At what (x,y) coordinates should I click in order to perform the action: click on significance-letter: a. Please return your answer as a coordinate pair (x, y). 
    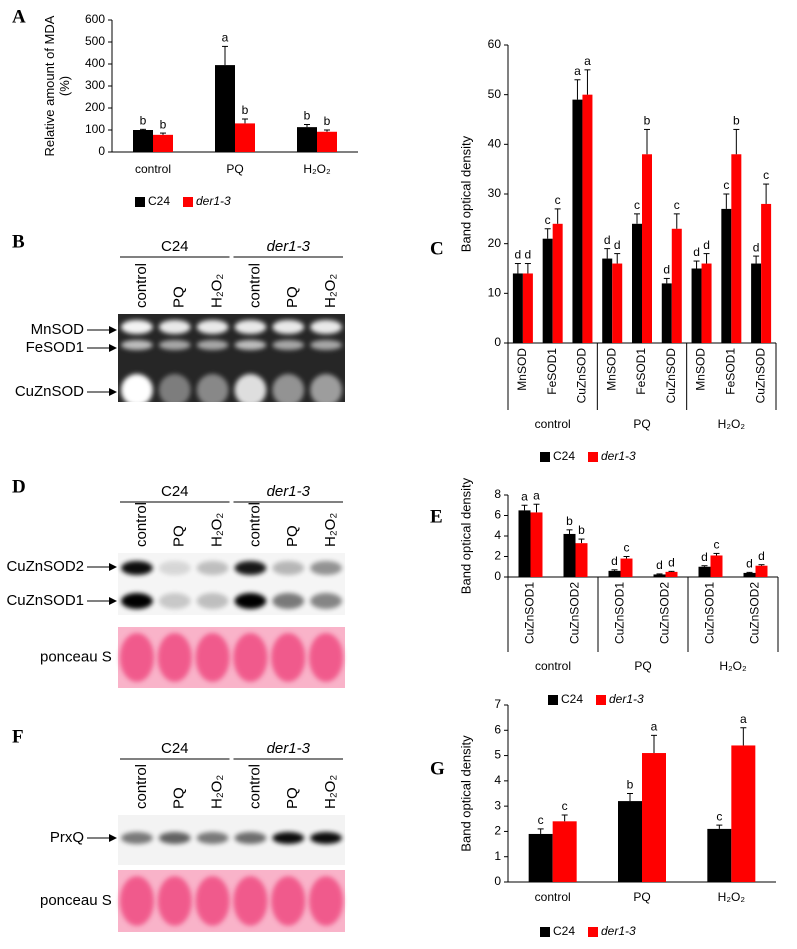
    Looking at the image, I should click on (524, 496).